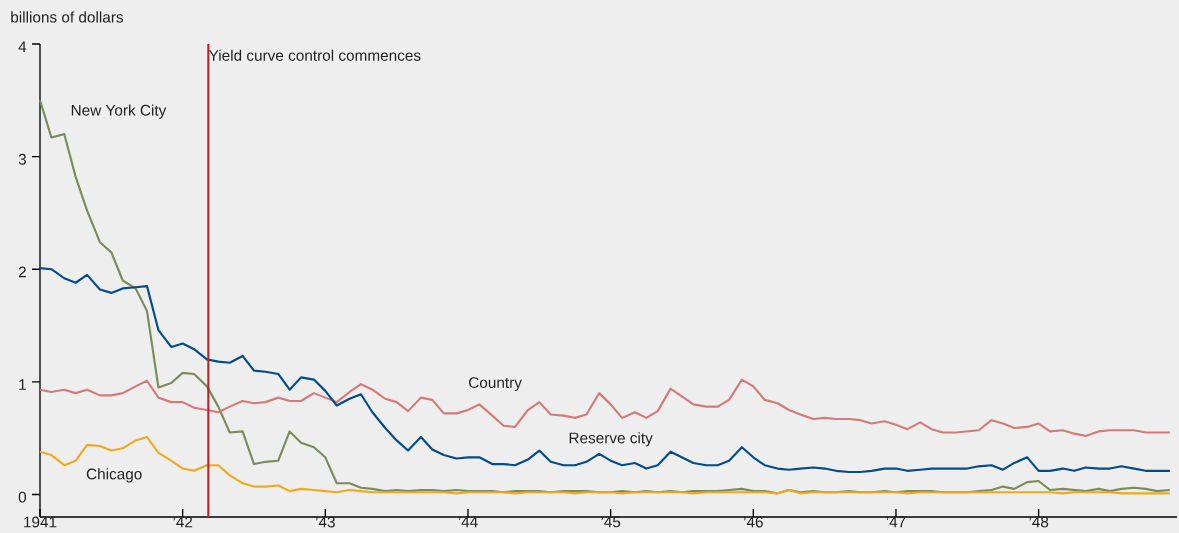 The image size is (1179, 533). What do you see at coordinates (314, 55) in the screenshot?
I see `ref-line-label: Yield curve control commences` at bounding box center [314, 55].